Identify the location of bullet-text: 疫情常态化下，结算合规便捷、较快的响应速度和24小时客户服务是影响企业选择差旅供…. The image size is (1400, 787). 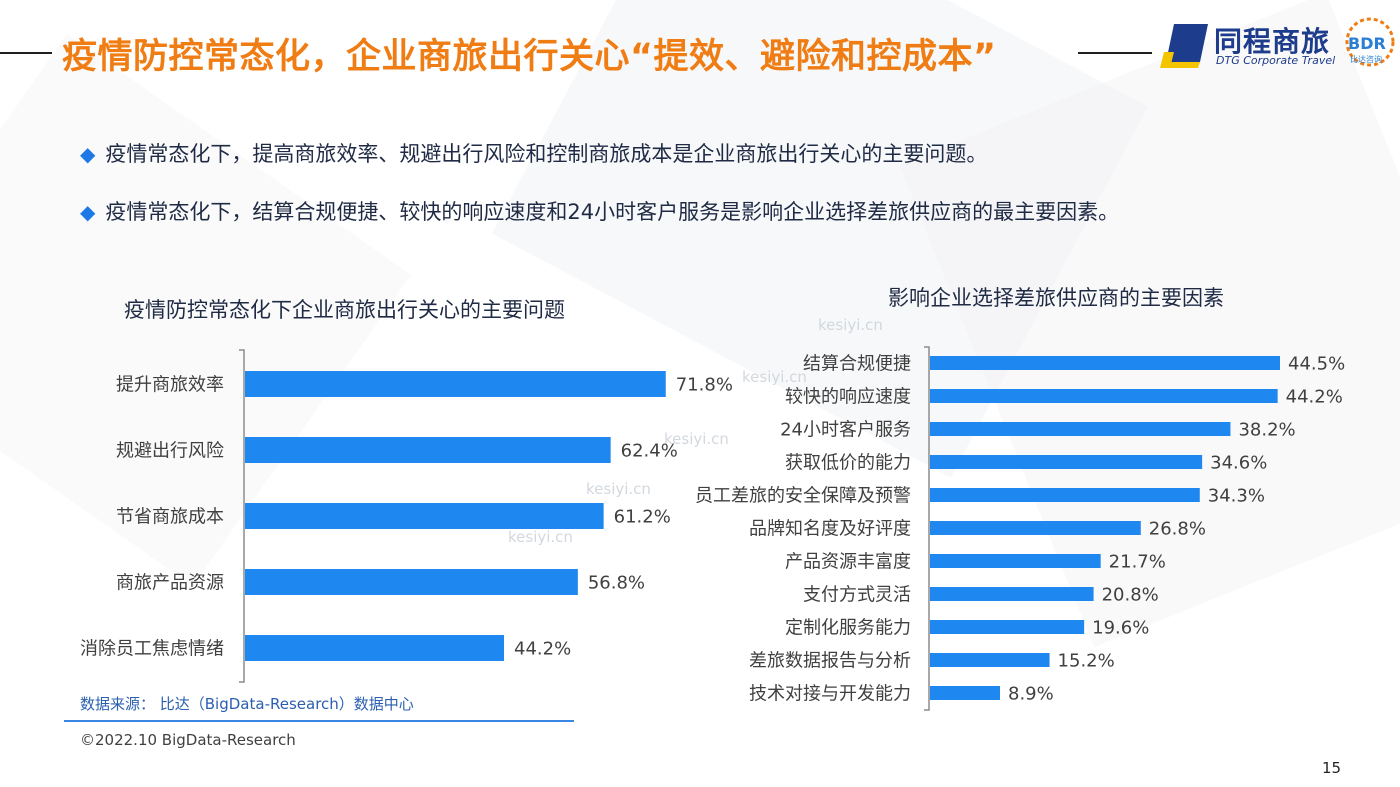
(612, 212).